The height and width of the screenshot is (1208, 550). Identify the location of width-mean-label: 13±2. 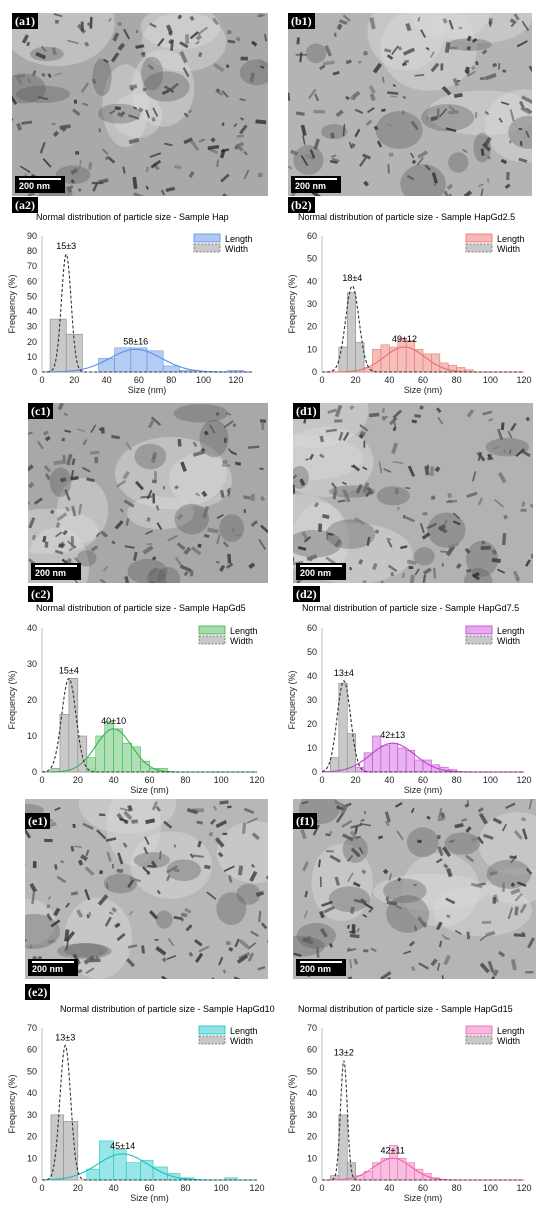
(344, 1053).